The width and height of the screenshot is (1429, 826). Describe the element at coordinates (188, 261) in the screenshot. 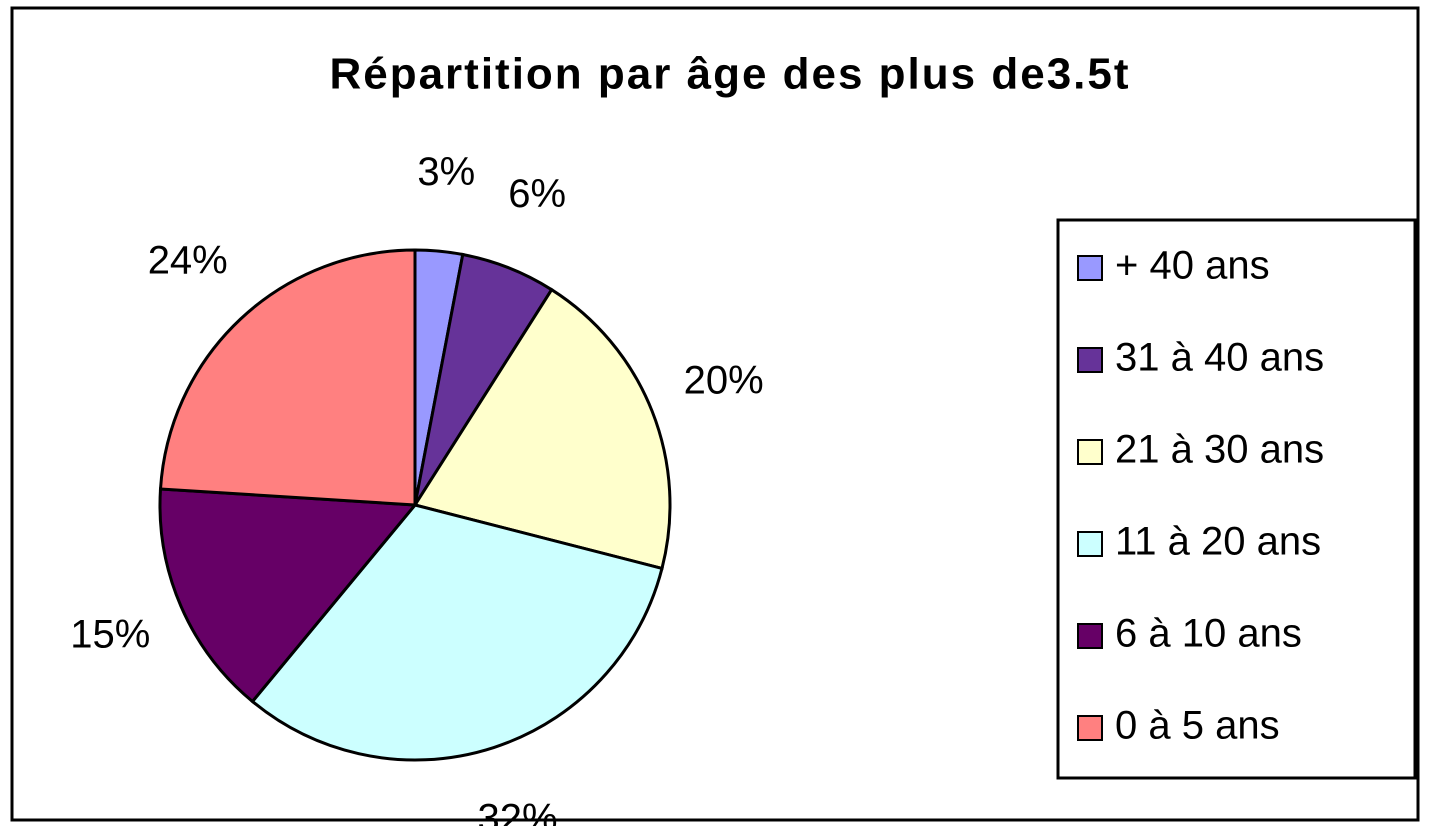

I see `data-label: 24%` at that location.